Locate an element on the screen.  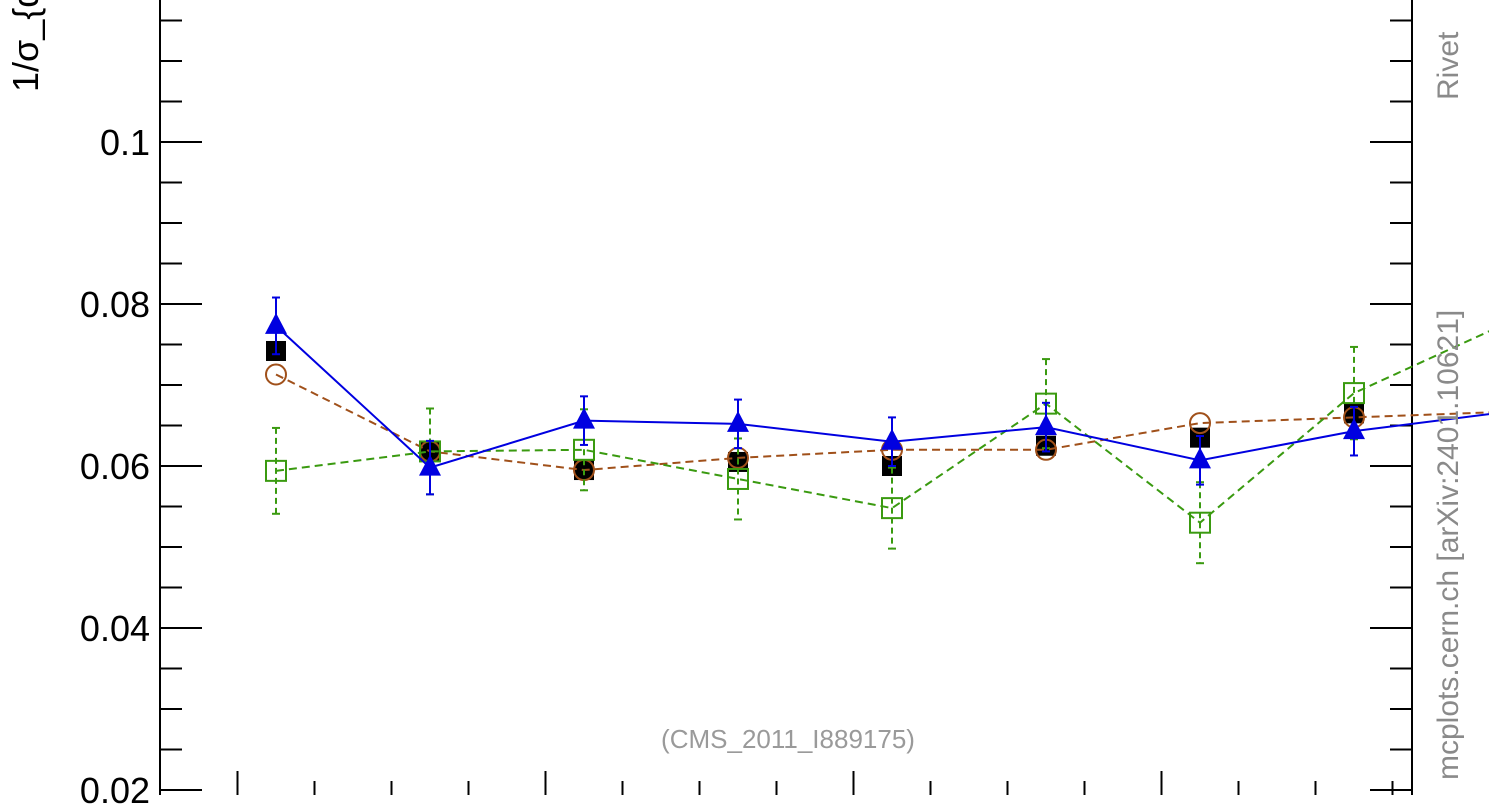
analysis-annotation: (CMS_2011_I889175) is located at coordinates (788, 739).